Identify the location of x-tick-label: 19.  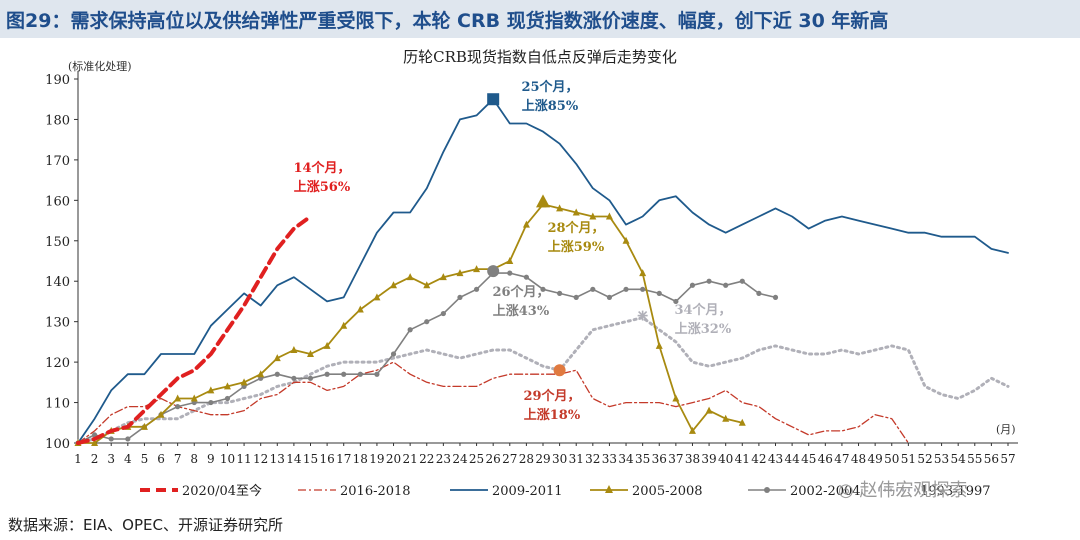
(376, 459).